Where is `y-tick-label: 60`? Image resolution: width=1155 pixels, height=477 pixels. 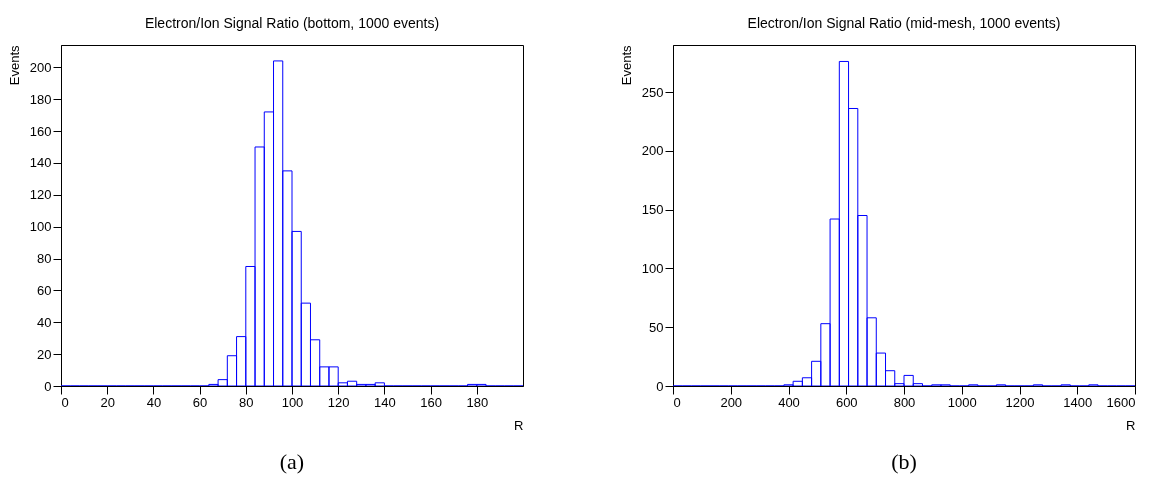 y-tick-label: 60 is located at coordinates (44, 290).